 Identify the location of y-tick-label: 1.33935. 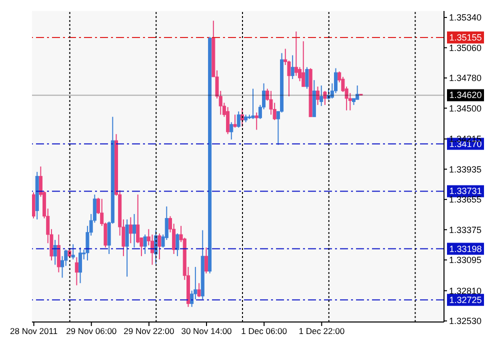
(465, 169).